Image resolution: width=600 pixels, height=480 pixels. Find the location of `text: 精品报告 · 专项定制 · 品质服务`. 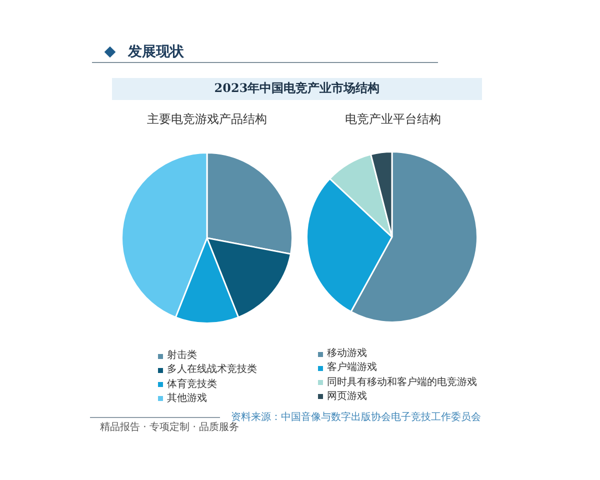

text: 精品报告 · 专项定制 · 品质服务 is located at coordinates (170, 428).